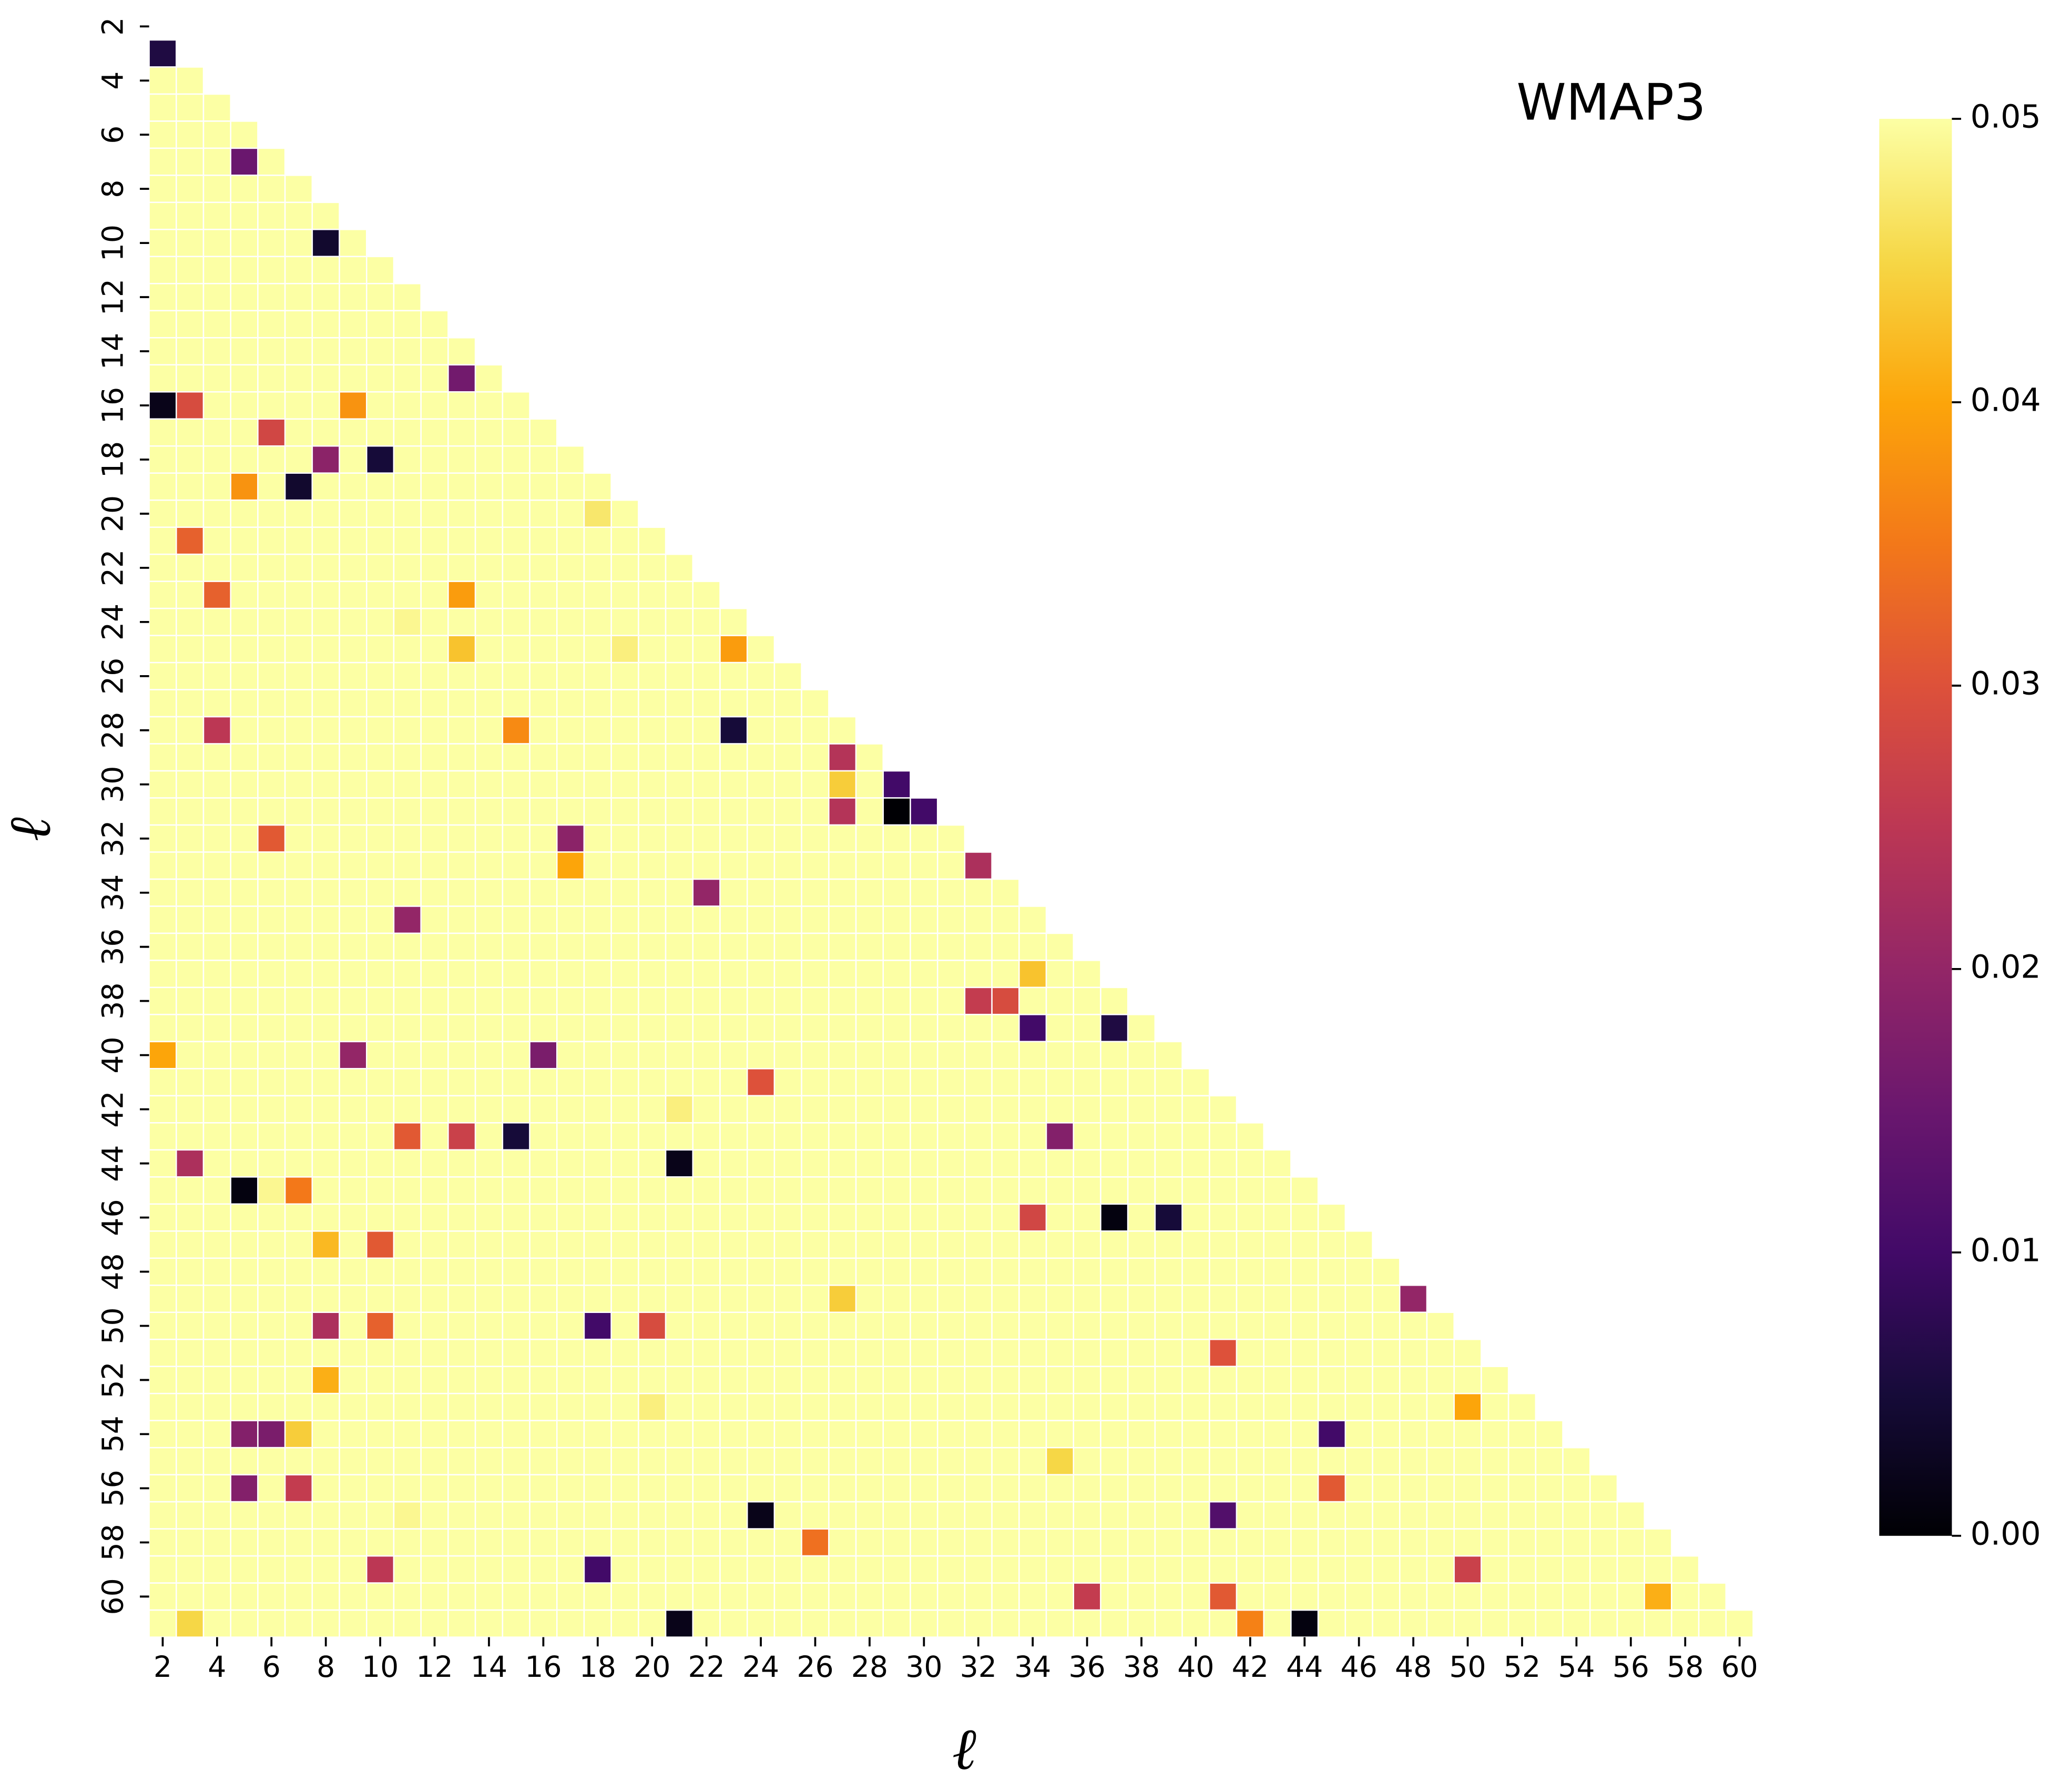 This screenshot has height=1792, width=2071. What do you see at coordinates (1195, 1667) in the screenshot?
I see `x-tick-label: 40` at bounding box center [1195, 1667].